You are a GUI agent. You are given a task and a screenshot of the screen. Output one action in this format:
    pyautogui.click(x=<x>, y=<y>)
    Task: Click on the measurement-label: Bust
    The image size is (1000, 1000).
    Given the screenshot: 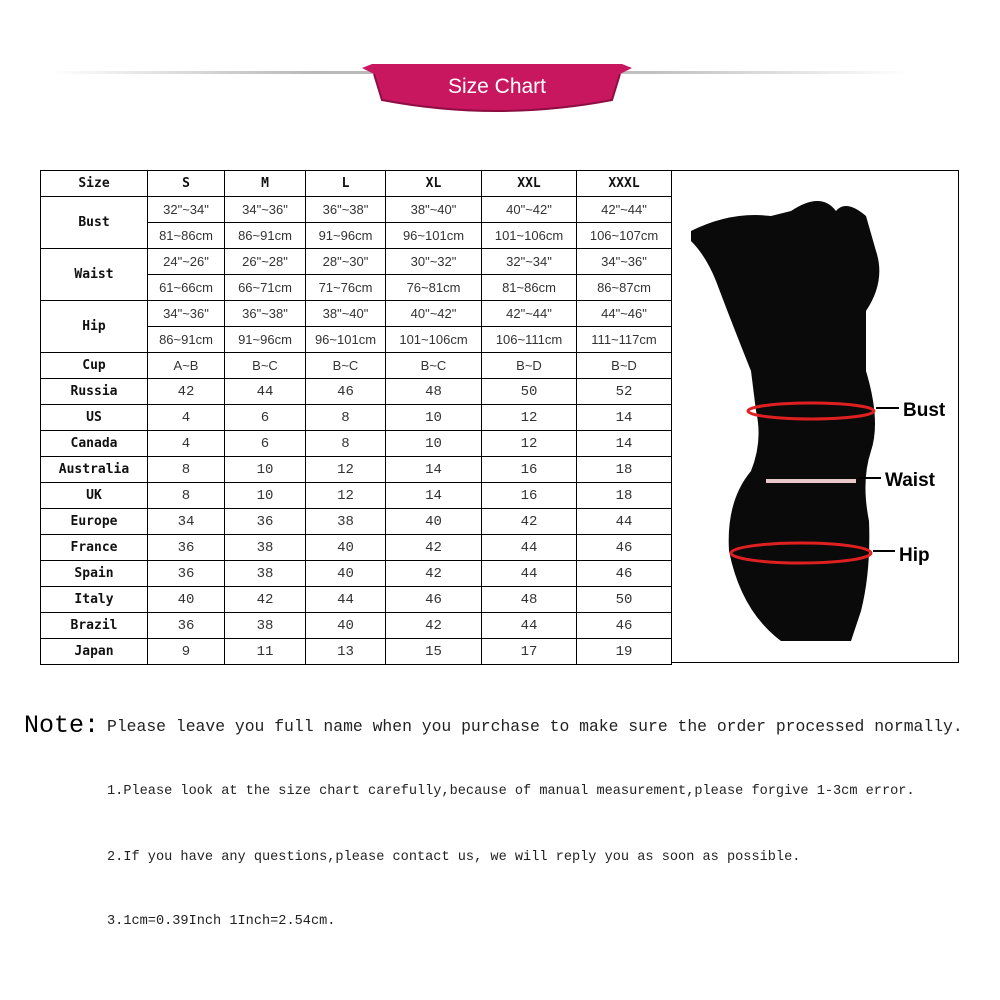 What is the action you would take?
    pyautogui.click(x=94, y=222)
    